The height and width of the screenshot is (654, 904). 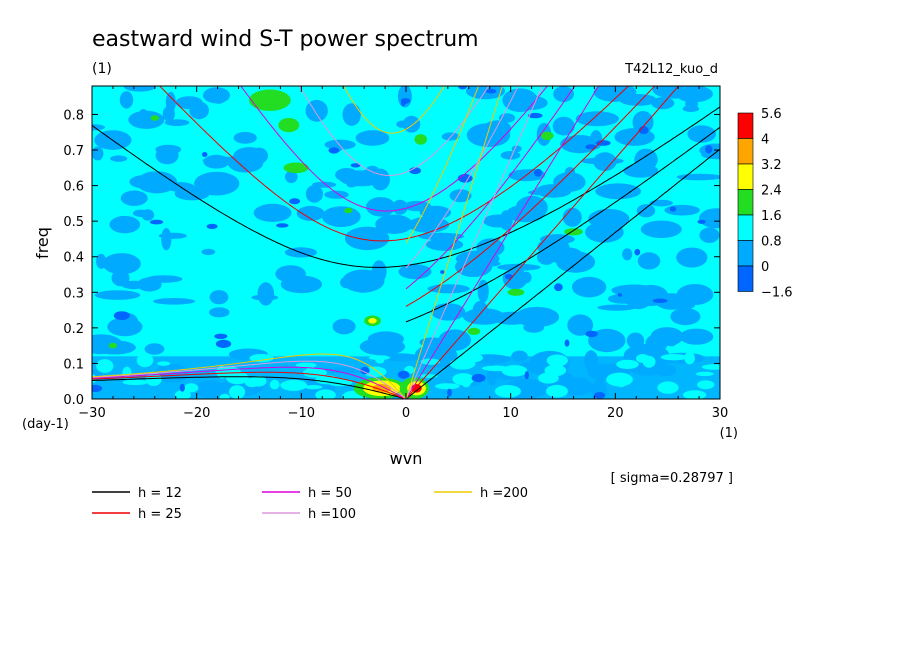 I want to click on title-unit: (1), so click(x=102, y=69).